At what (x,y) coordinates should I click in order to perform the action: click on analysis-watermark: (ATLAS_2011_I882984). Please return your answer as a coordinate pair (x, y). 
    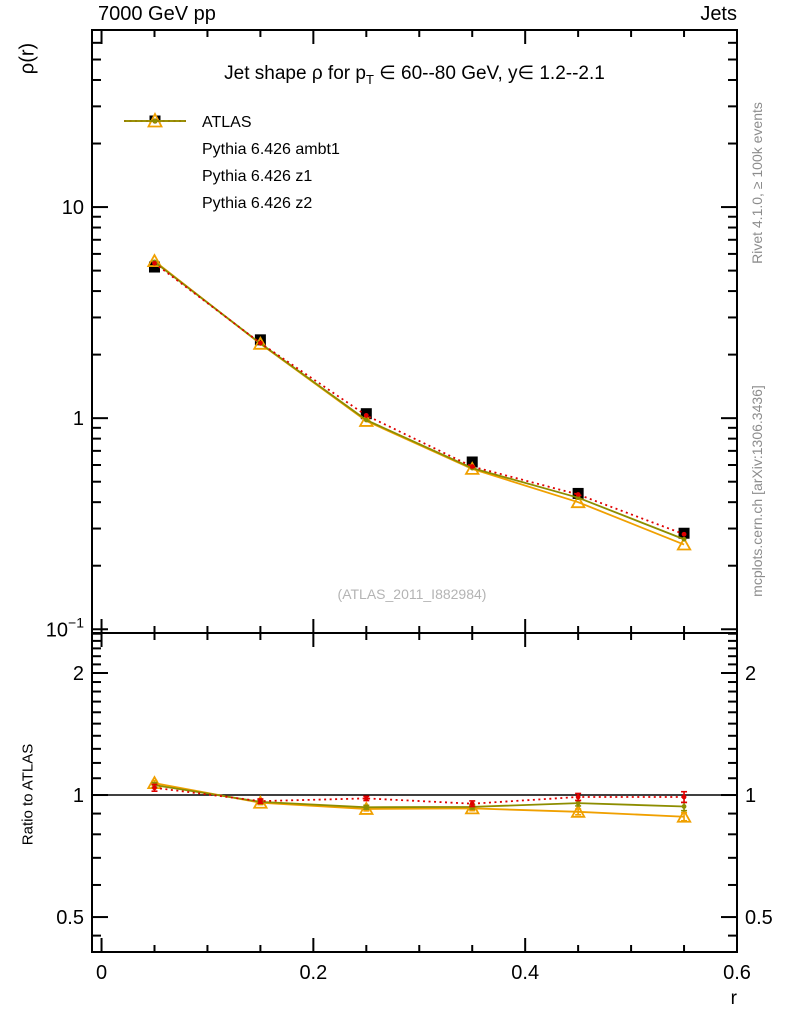
    Looking at the image, I should click on (412, 594).